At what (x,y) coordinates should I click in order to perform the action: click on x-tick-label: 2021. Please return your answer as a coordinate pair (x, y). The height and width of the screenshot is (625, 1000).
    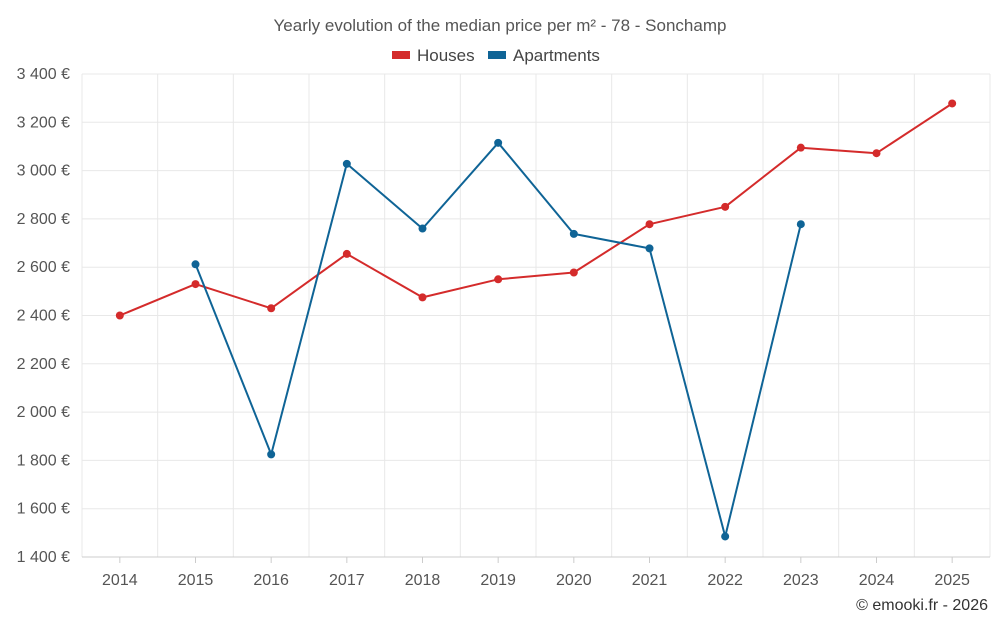
    Looking at the image, I should click on (650, 580).